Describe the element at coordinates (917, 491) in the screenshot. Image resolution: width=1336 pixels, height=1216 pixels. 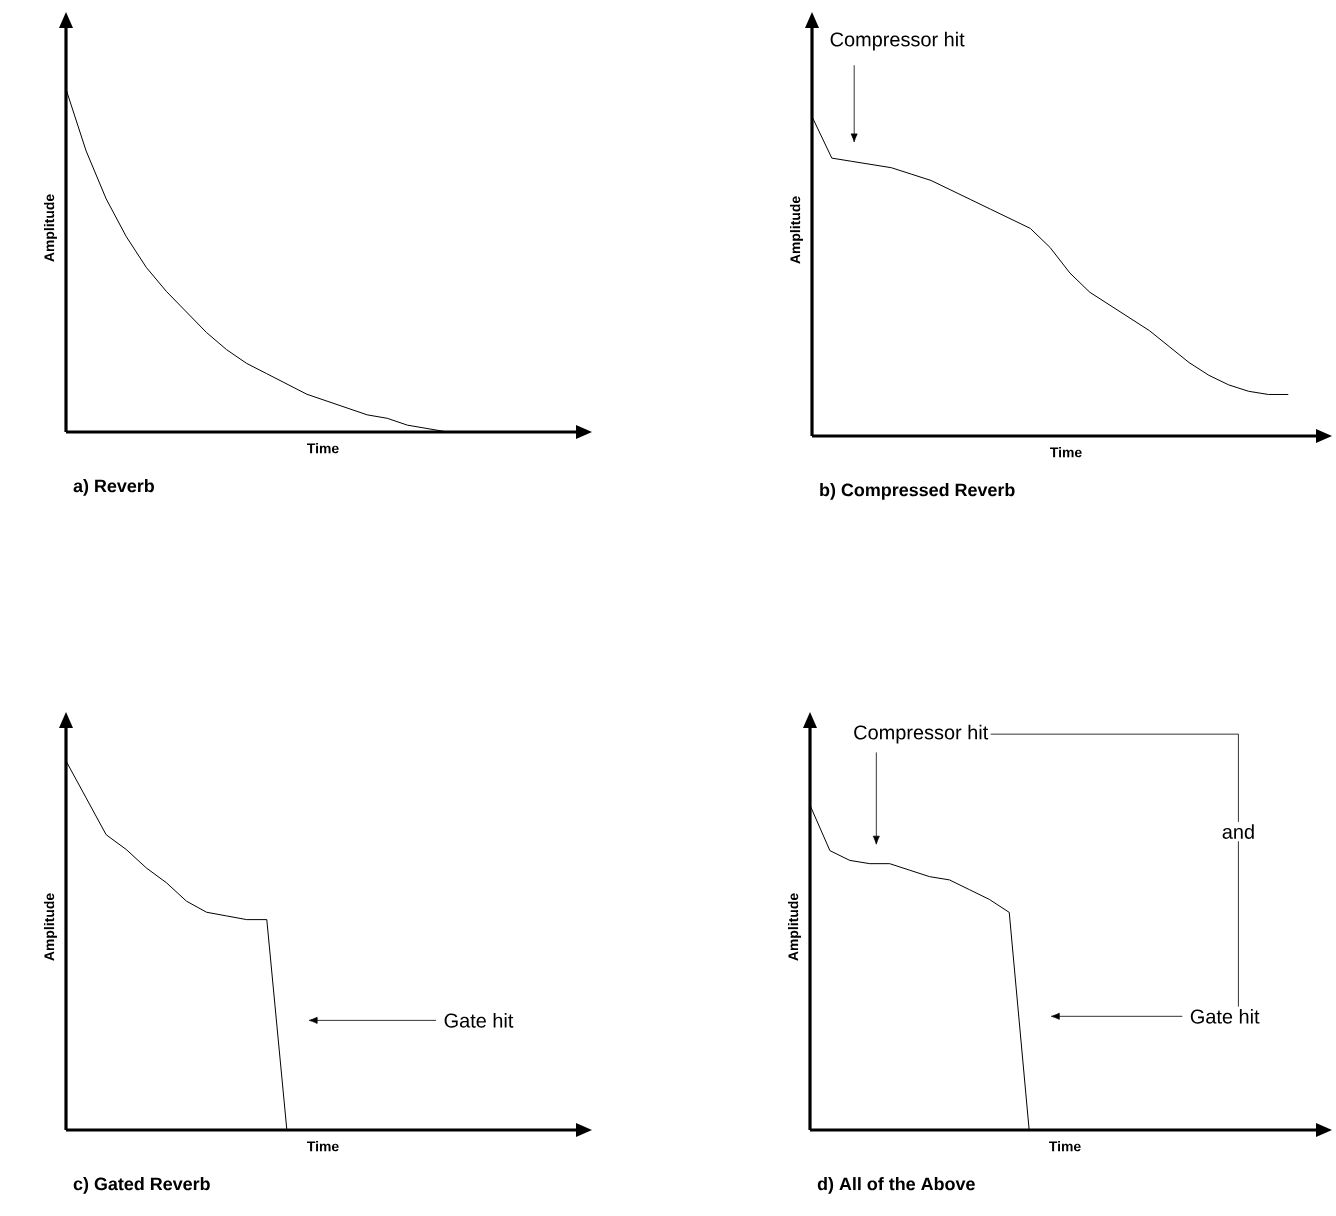
I see `text: b) Compressed Reverb` at that location.